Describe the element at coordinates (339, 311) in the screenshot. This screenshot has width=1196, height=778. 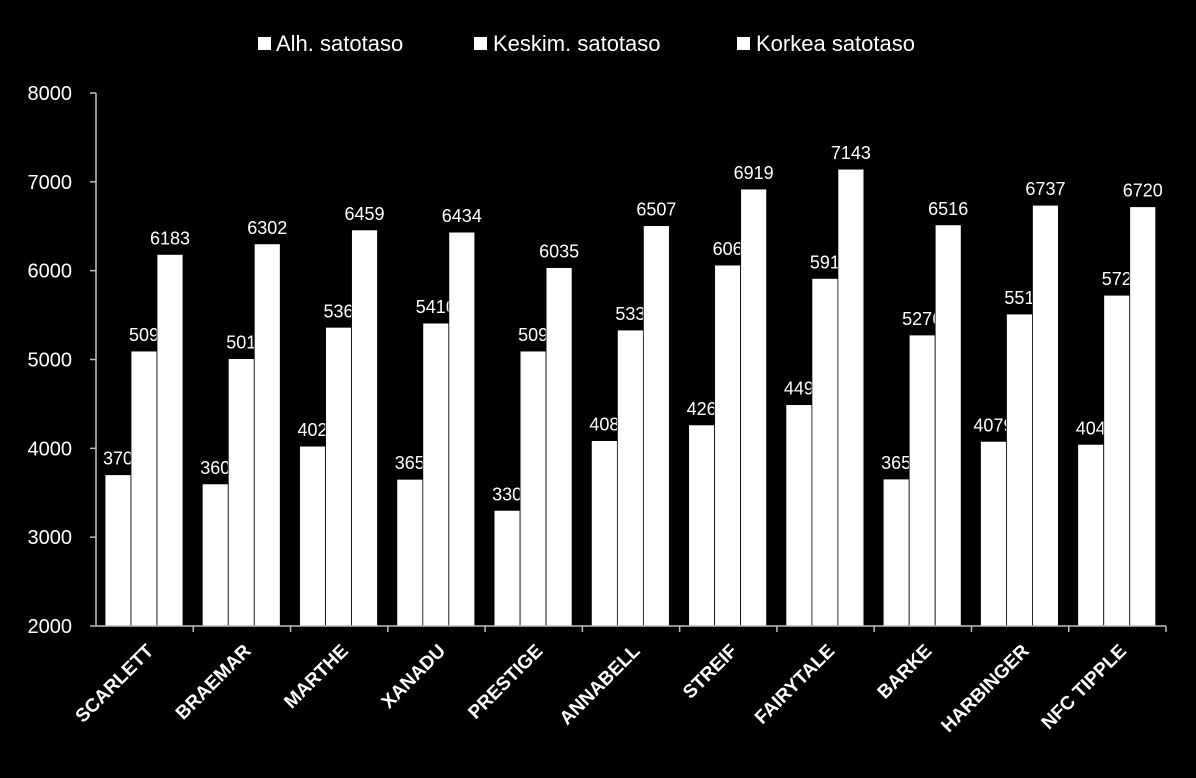
I see `data-label: 536` at that location.